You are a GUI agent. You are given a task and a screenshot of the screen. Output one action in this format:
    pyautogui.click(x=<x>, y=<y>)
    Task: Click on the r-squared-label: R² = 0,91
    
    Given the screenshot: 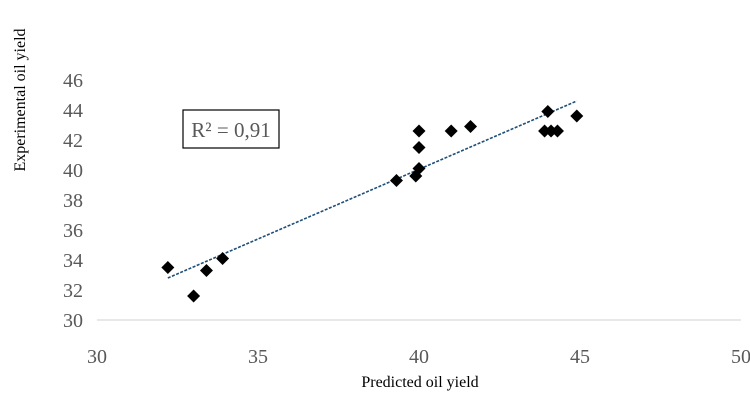 What is the action you would take?
    pyautogui.click(x=230, y=130)
    